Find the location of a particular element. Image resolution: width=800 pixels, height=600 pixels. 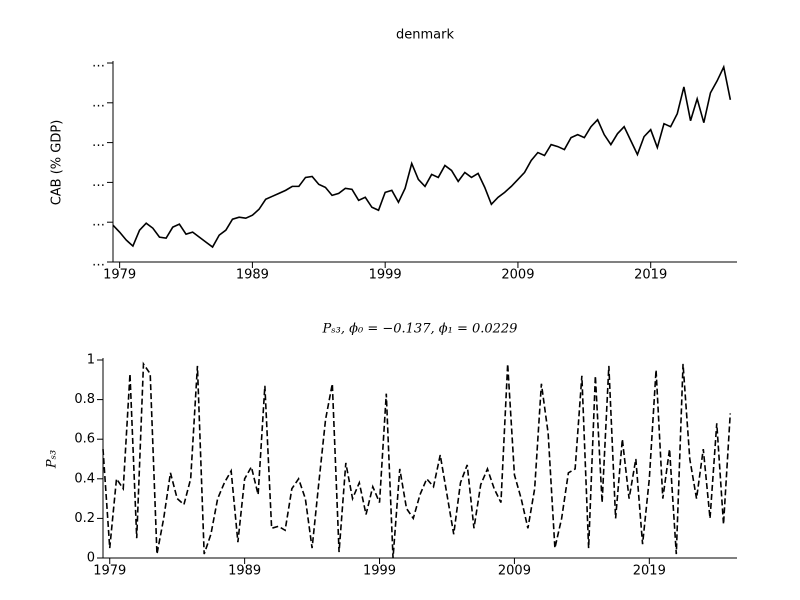

y-axis-label: Pₛ₃ is located at coordinates (52, 459).